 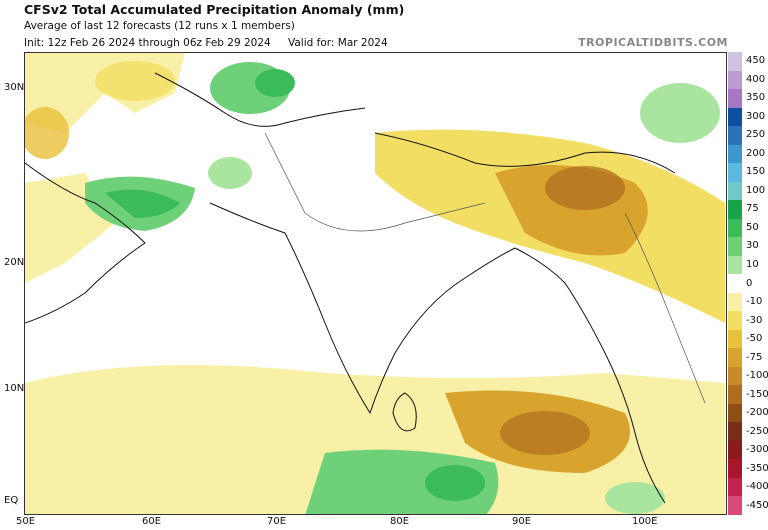 What do you see at coordinates (757, 394) in the screenshot?
I see `colorbar-label: -150` at bounding box center [757, 394].